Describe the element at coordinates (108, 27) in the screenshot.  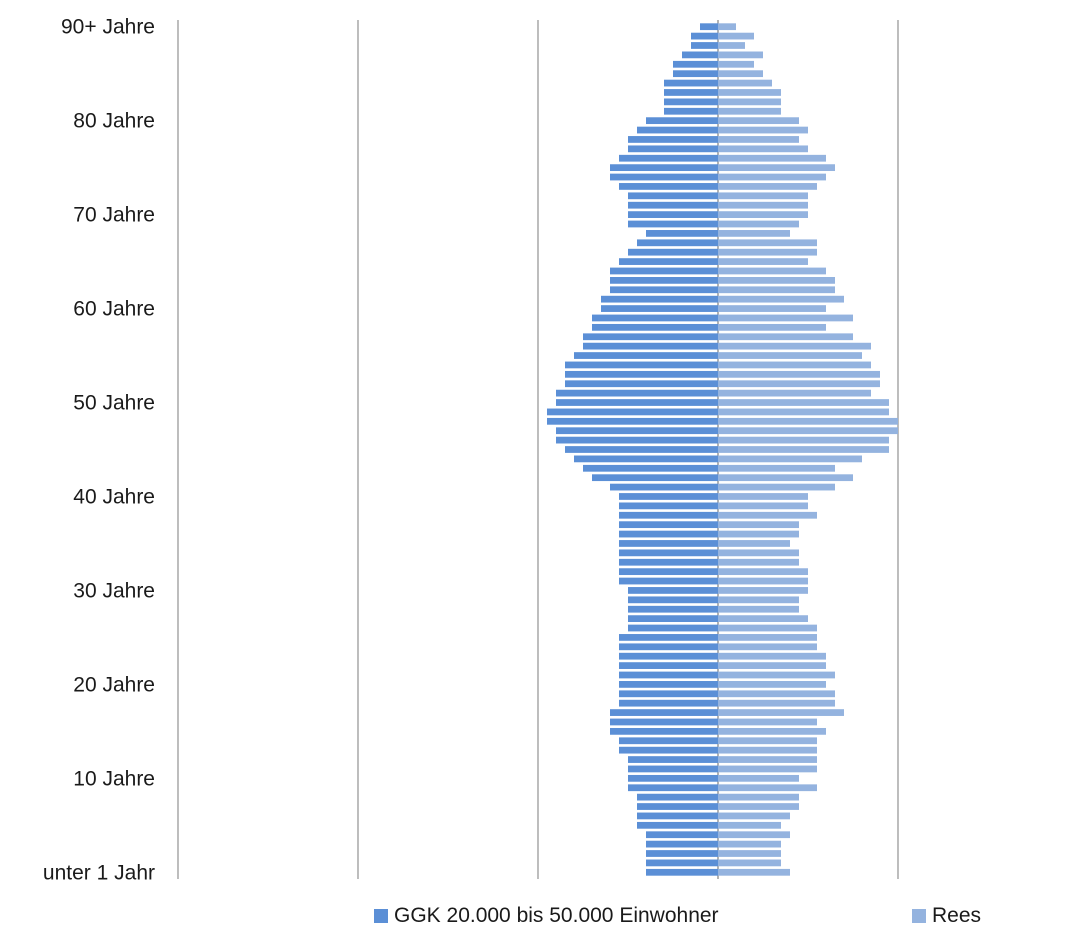
I see `y-tick-label: 90+ Jahre` at that location.